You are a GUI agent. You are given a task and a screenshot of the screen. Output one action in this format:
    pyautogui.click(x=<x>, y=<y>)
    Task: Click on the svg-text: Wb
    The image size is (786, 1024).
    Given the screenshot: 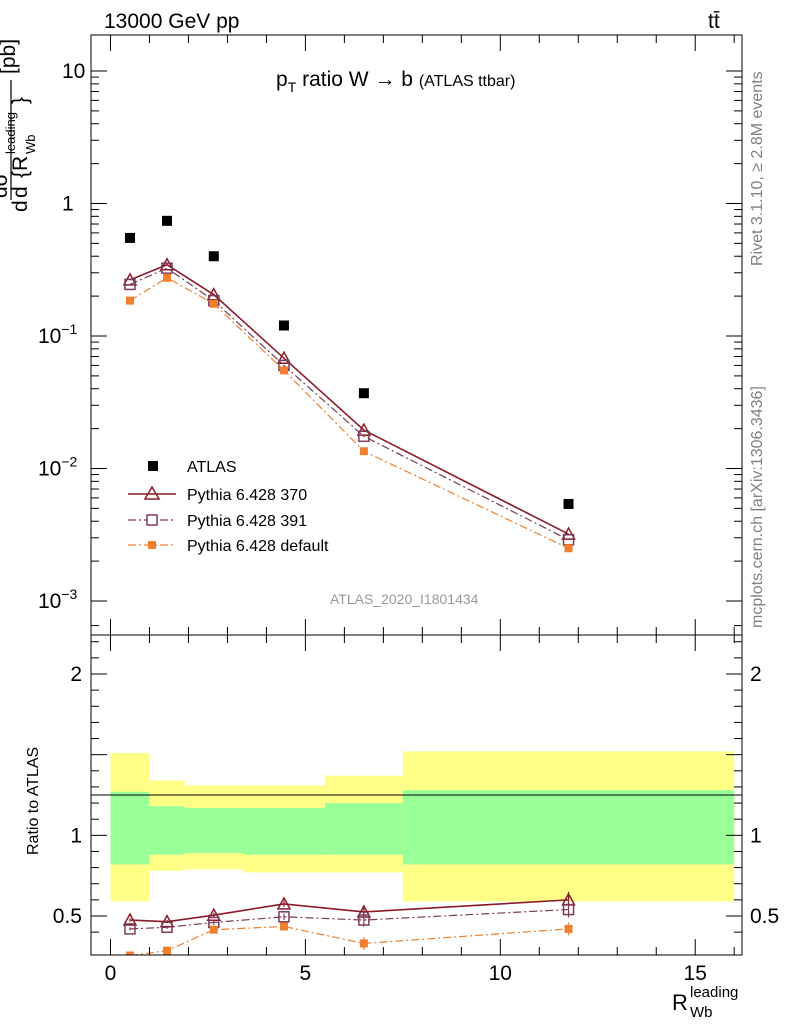 What is the action you would take?
    pyautogui.click(x=30, y=145)
    